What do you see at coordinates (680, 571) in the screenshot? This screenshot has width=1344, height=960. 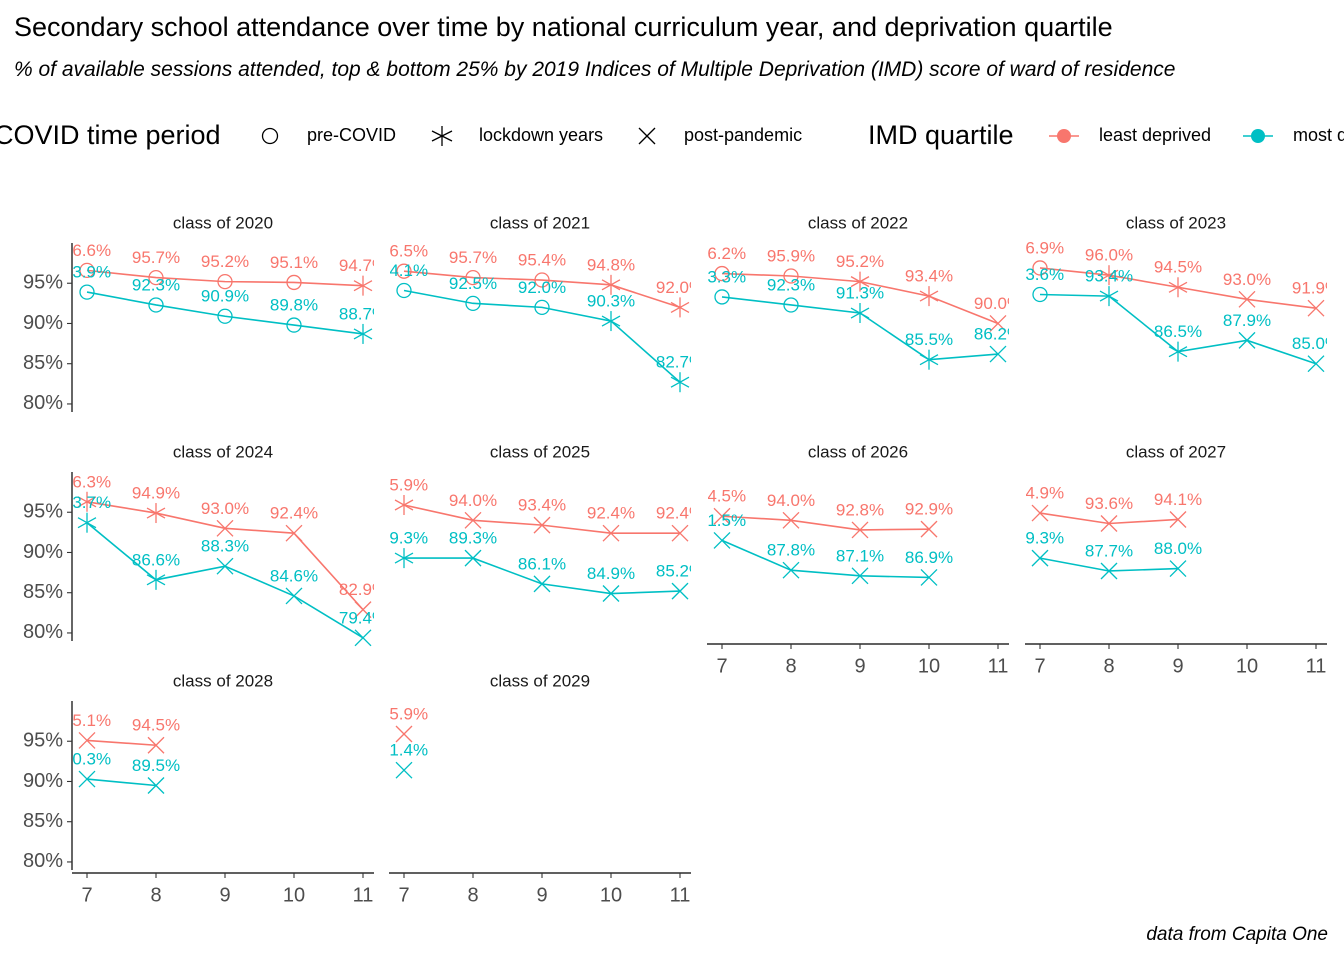 I see `data-label: 85.2%` at bounding box center [680, 571].